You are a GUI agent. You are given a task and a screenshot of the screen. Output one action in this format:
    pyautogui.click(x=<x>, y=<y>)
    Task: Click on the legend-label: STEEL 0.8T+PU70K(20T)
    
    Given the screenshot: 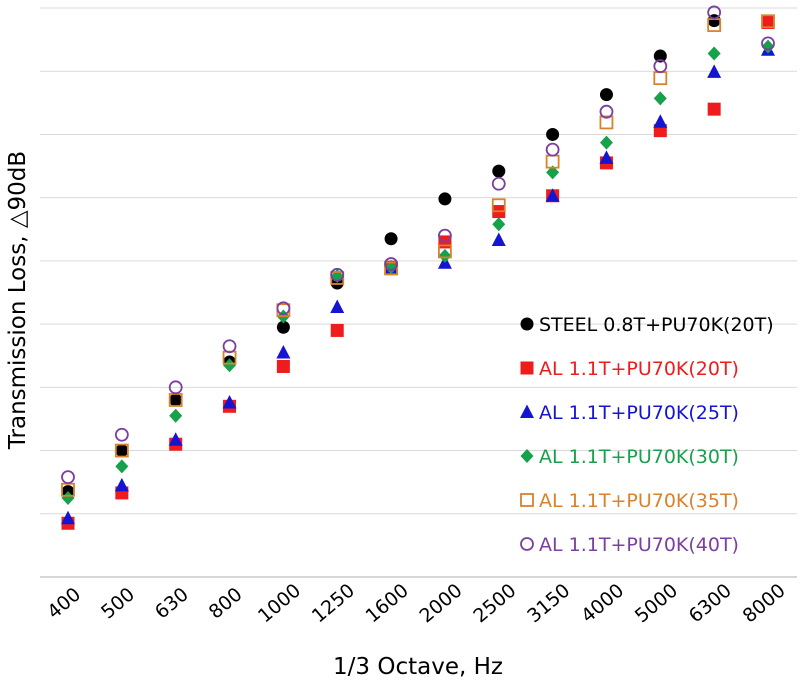 What is the action you would take?
    pyautogui.click(x=656, y=325)
    